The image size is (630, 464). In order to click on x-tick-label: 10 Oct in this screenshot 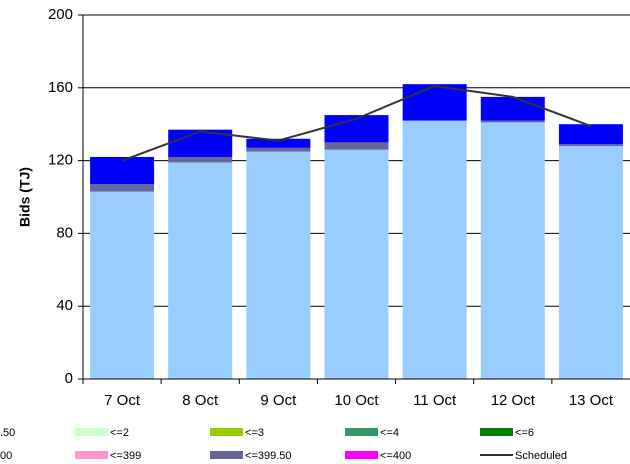, I will do `click(356, 400)`.